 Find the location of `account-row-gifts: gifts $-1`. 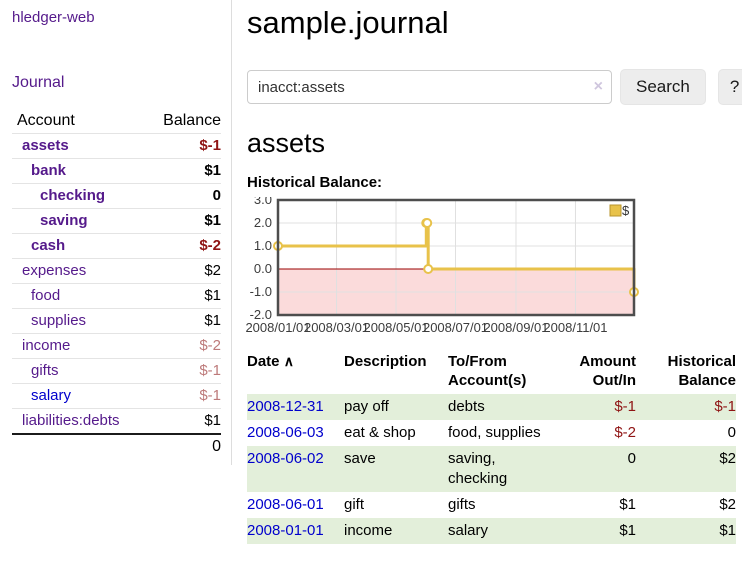

account-row-gifts: gifts $-1 is located at coordinates (116, 371).